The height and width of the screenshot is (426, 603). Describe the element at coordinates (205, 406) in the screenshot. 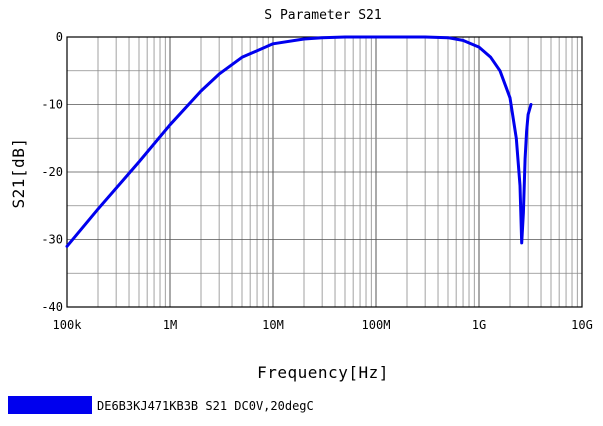

I see `legend-label-series-1: DE6B3KJ471KB3B S21 DC0V,20degC` at that location.